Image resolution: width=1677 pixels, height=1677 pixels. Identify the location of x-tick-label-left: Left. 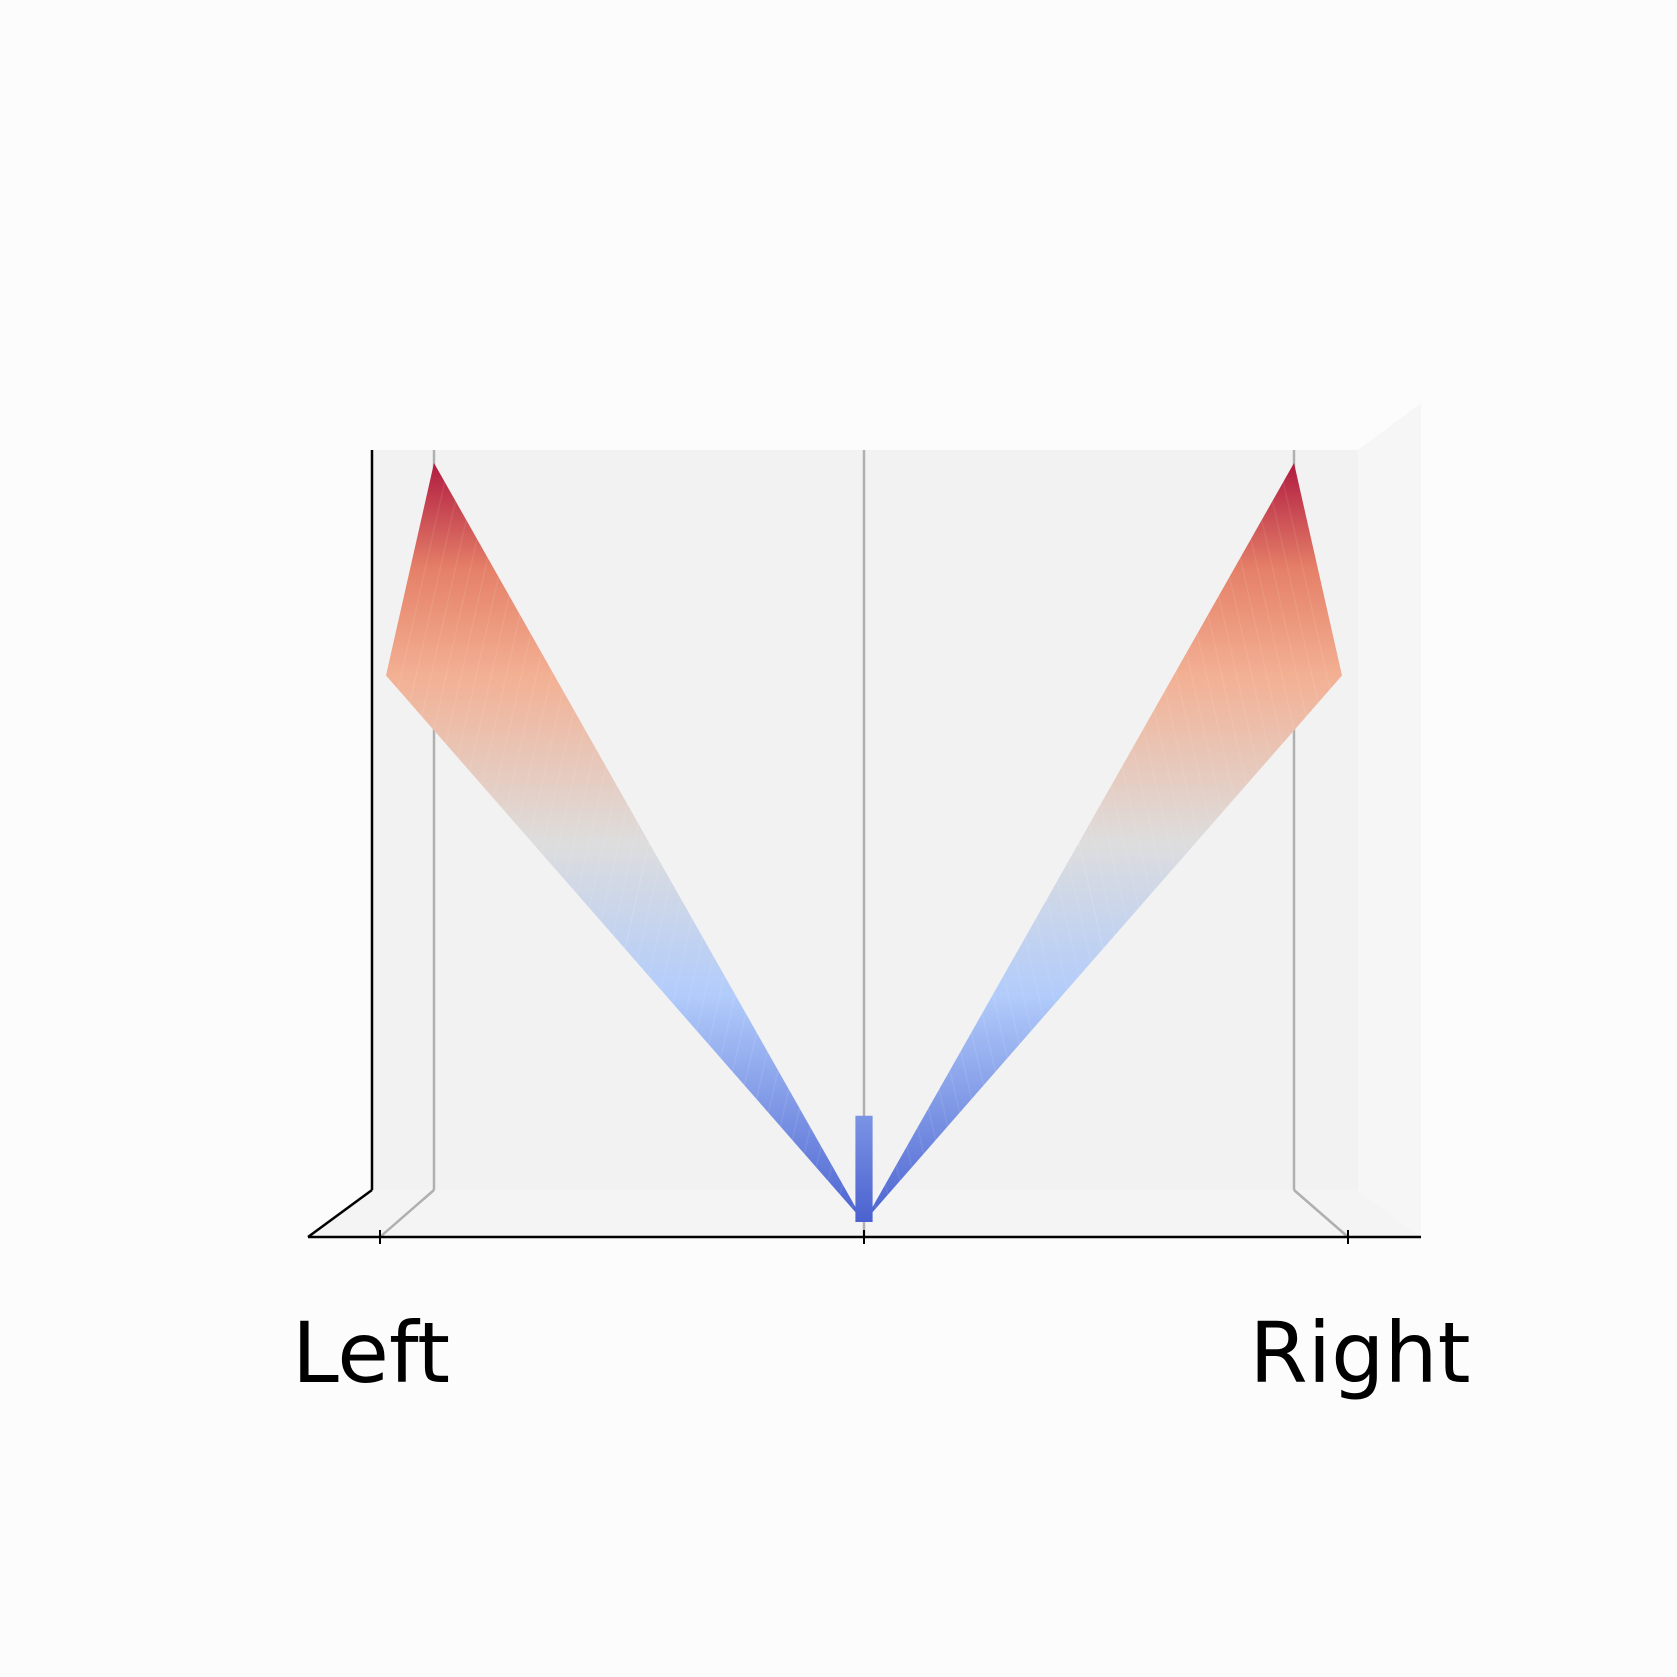
(371, 1353).